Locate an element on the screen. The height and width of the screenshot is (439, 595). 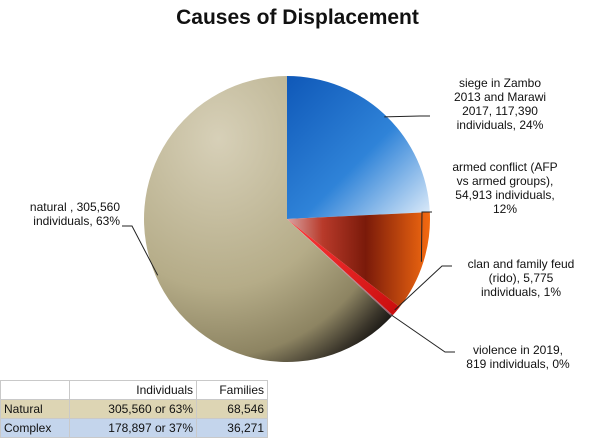
slice-label-violence: violence in 2019, 819 individuals, 0% is located at coordinates (518, 357).